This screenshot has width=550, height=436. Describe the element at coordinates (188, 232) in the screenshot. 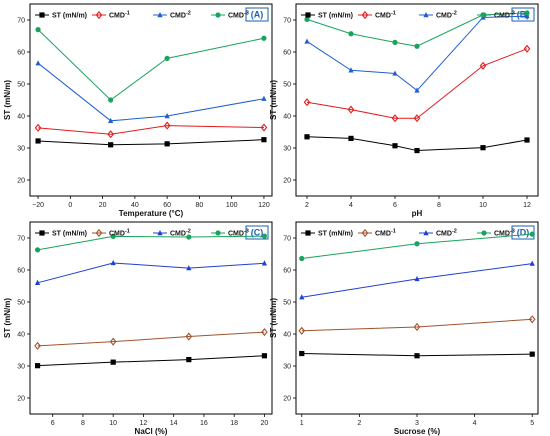

I see `legend-superscript: -2` at that location.